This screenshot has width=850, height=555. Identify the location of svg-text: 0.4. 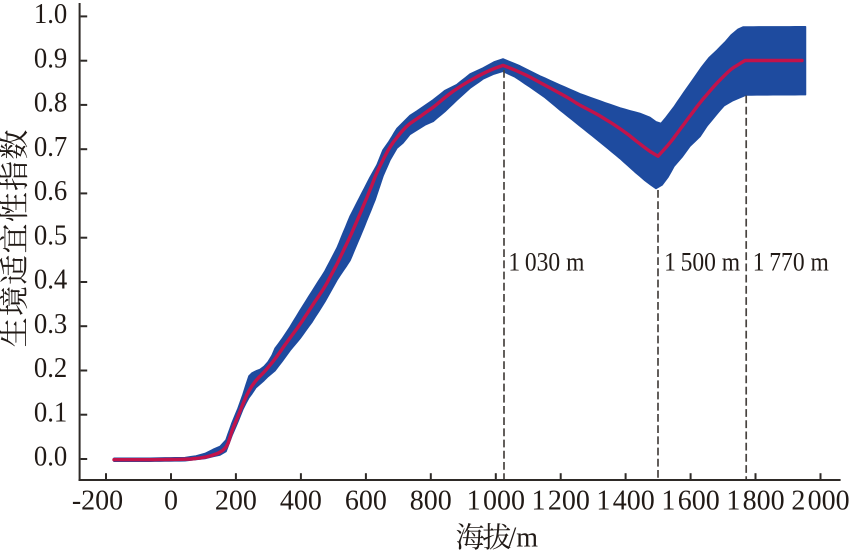
(50, 280).